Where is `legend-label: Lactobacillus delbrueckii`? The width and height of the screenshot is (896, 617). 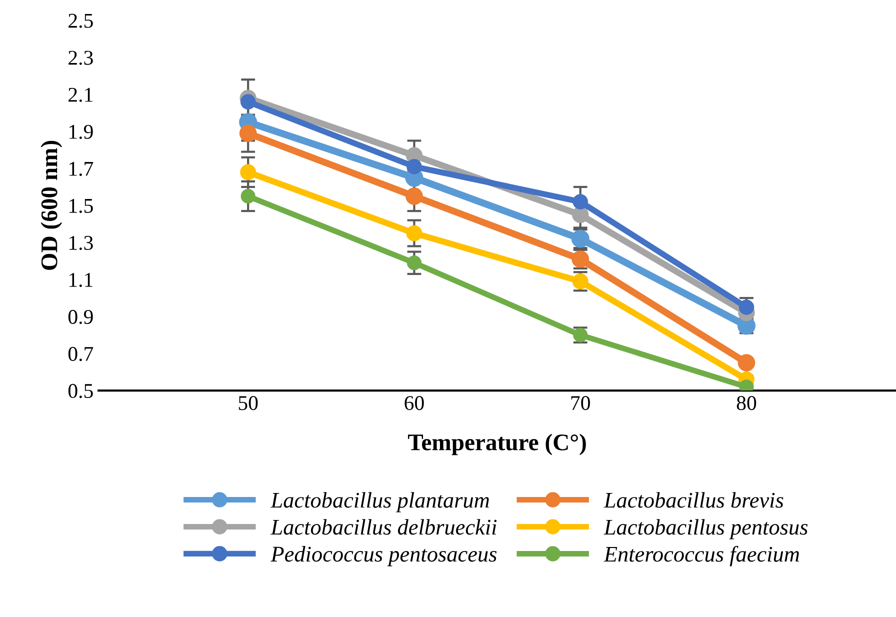 legend-label: Lactobacillus delbrueckii is located at coordinates (383, 527).